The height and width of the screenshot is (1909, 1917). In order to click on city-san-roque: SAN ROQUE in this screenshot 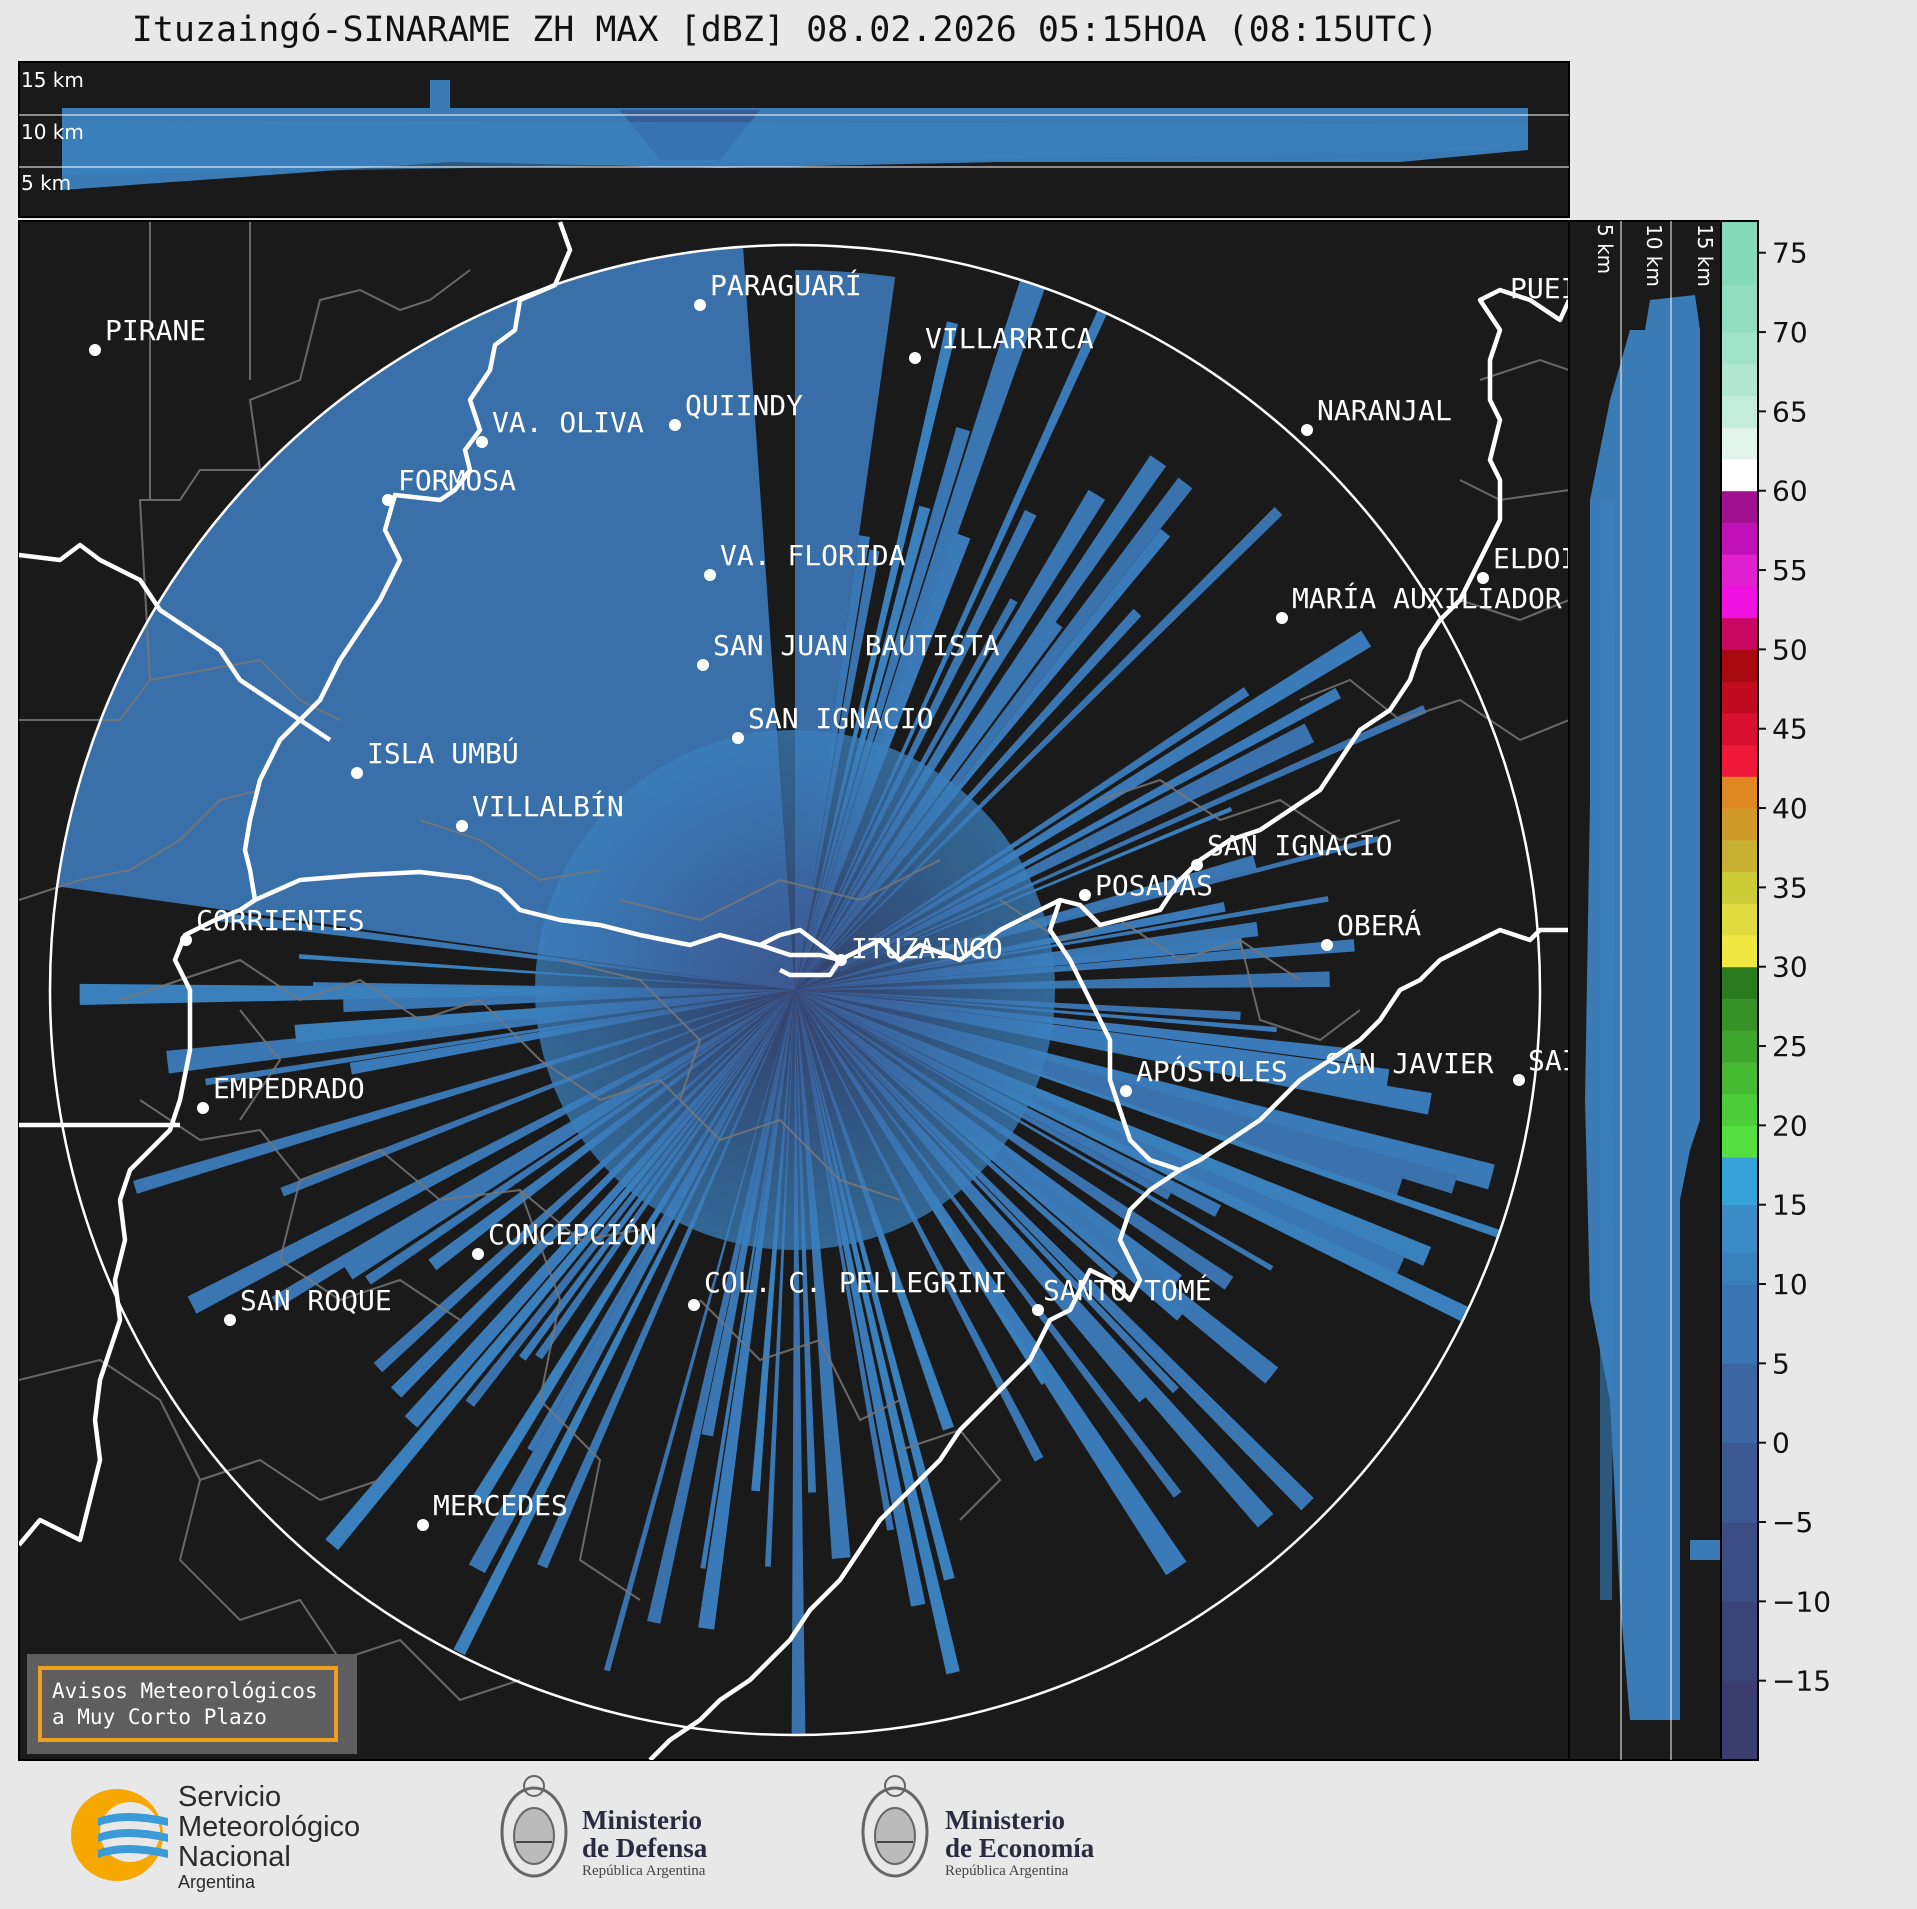, I will do `click(308, 1305)`.